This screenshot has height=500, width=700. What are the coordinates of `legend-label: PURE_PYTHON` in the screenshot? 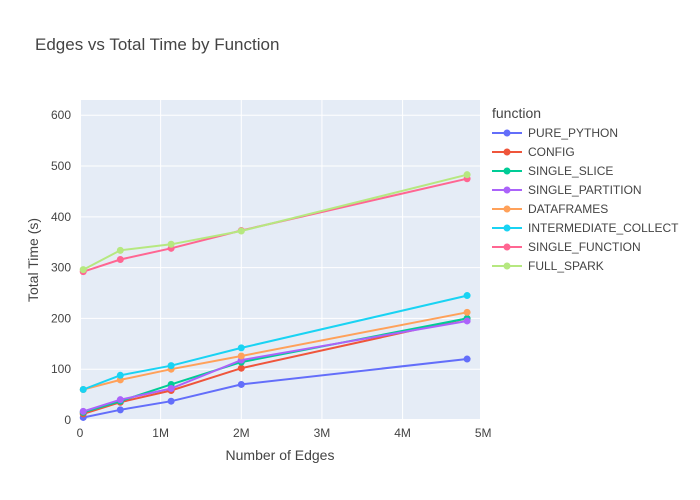 It's located at (573, 133).